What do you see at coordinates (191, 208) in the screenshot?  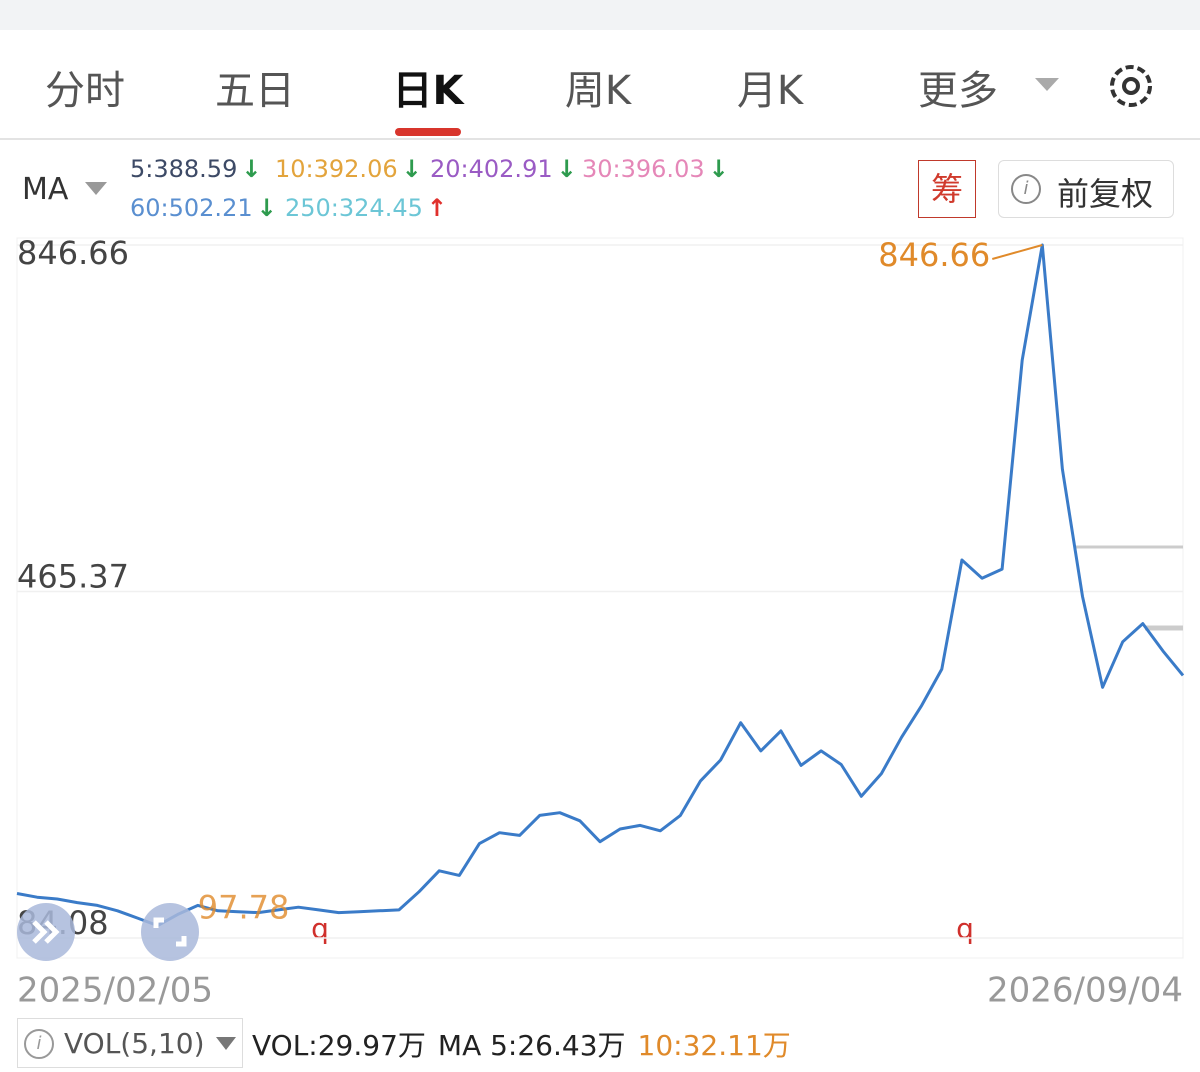 I see `ma-value: 60:502.21` at bounding box center [191, 208].